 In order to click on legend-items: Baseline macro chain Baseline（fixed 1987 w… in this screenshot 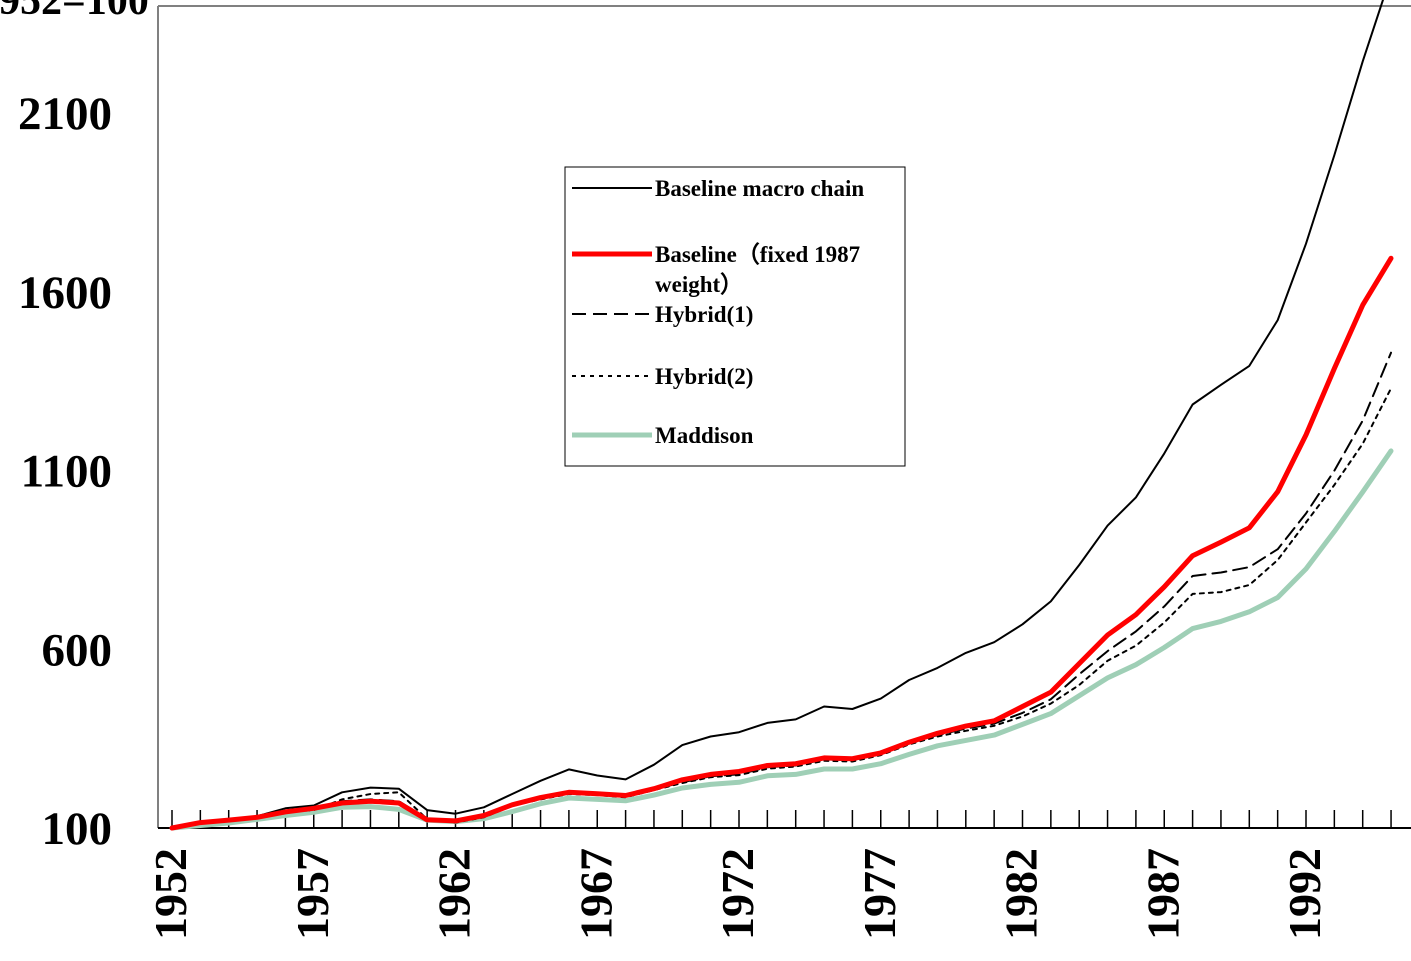, I will do `click(718, 312)`.